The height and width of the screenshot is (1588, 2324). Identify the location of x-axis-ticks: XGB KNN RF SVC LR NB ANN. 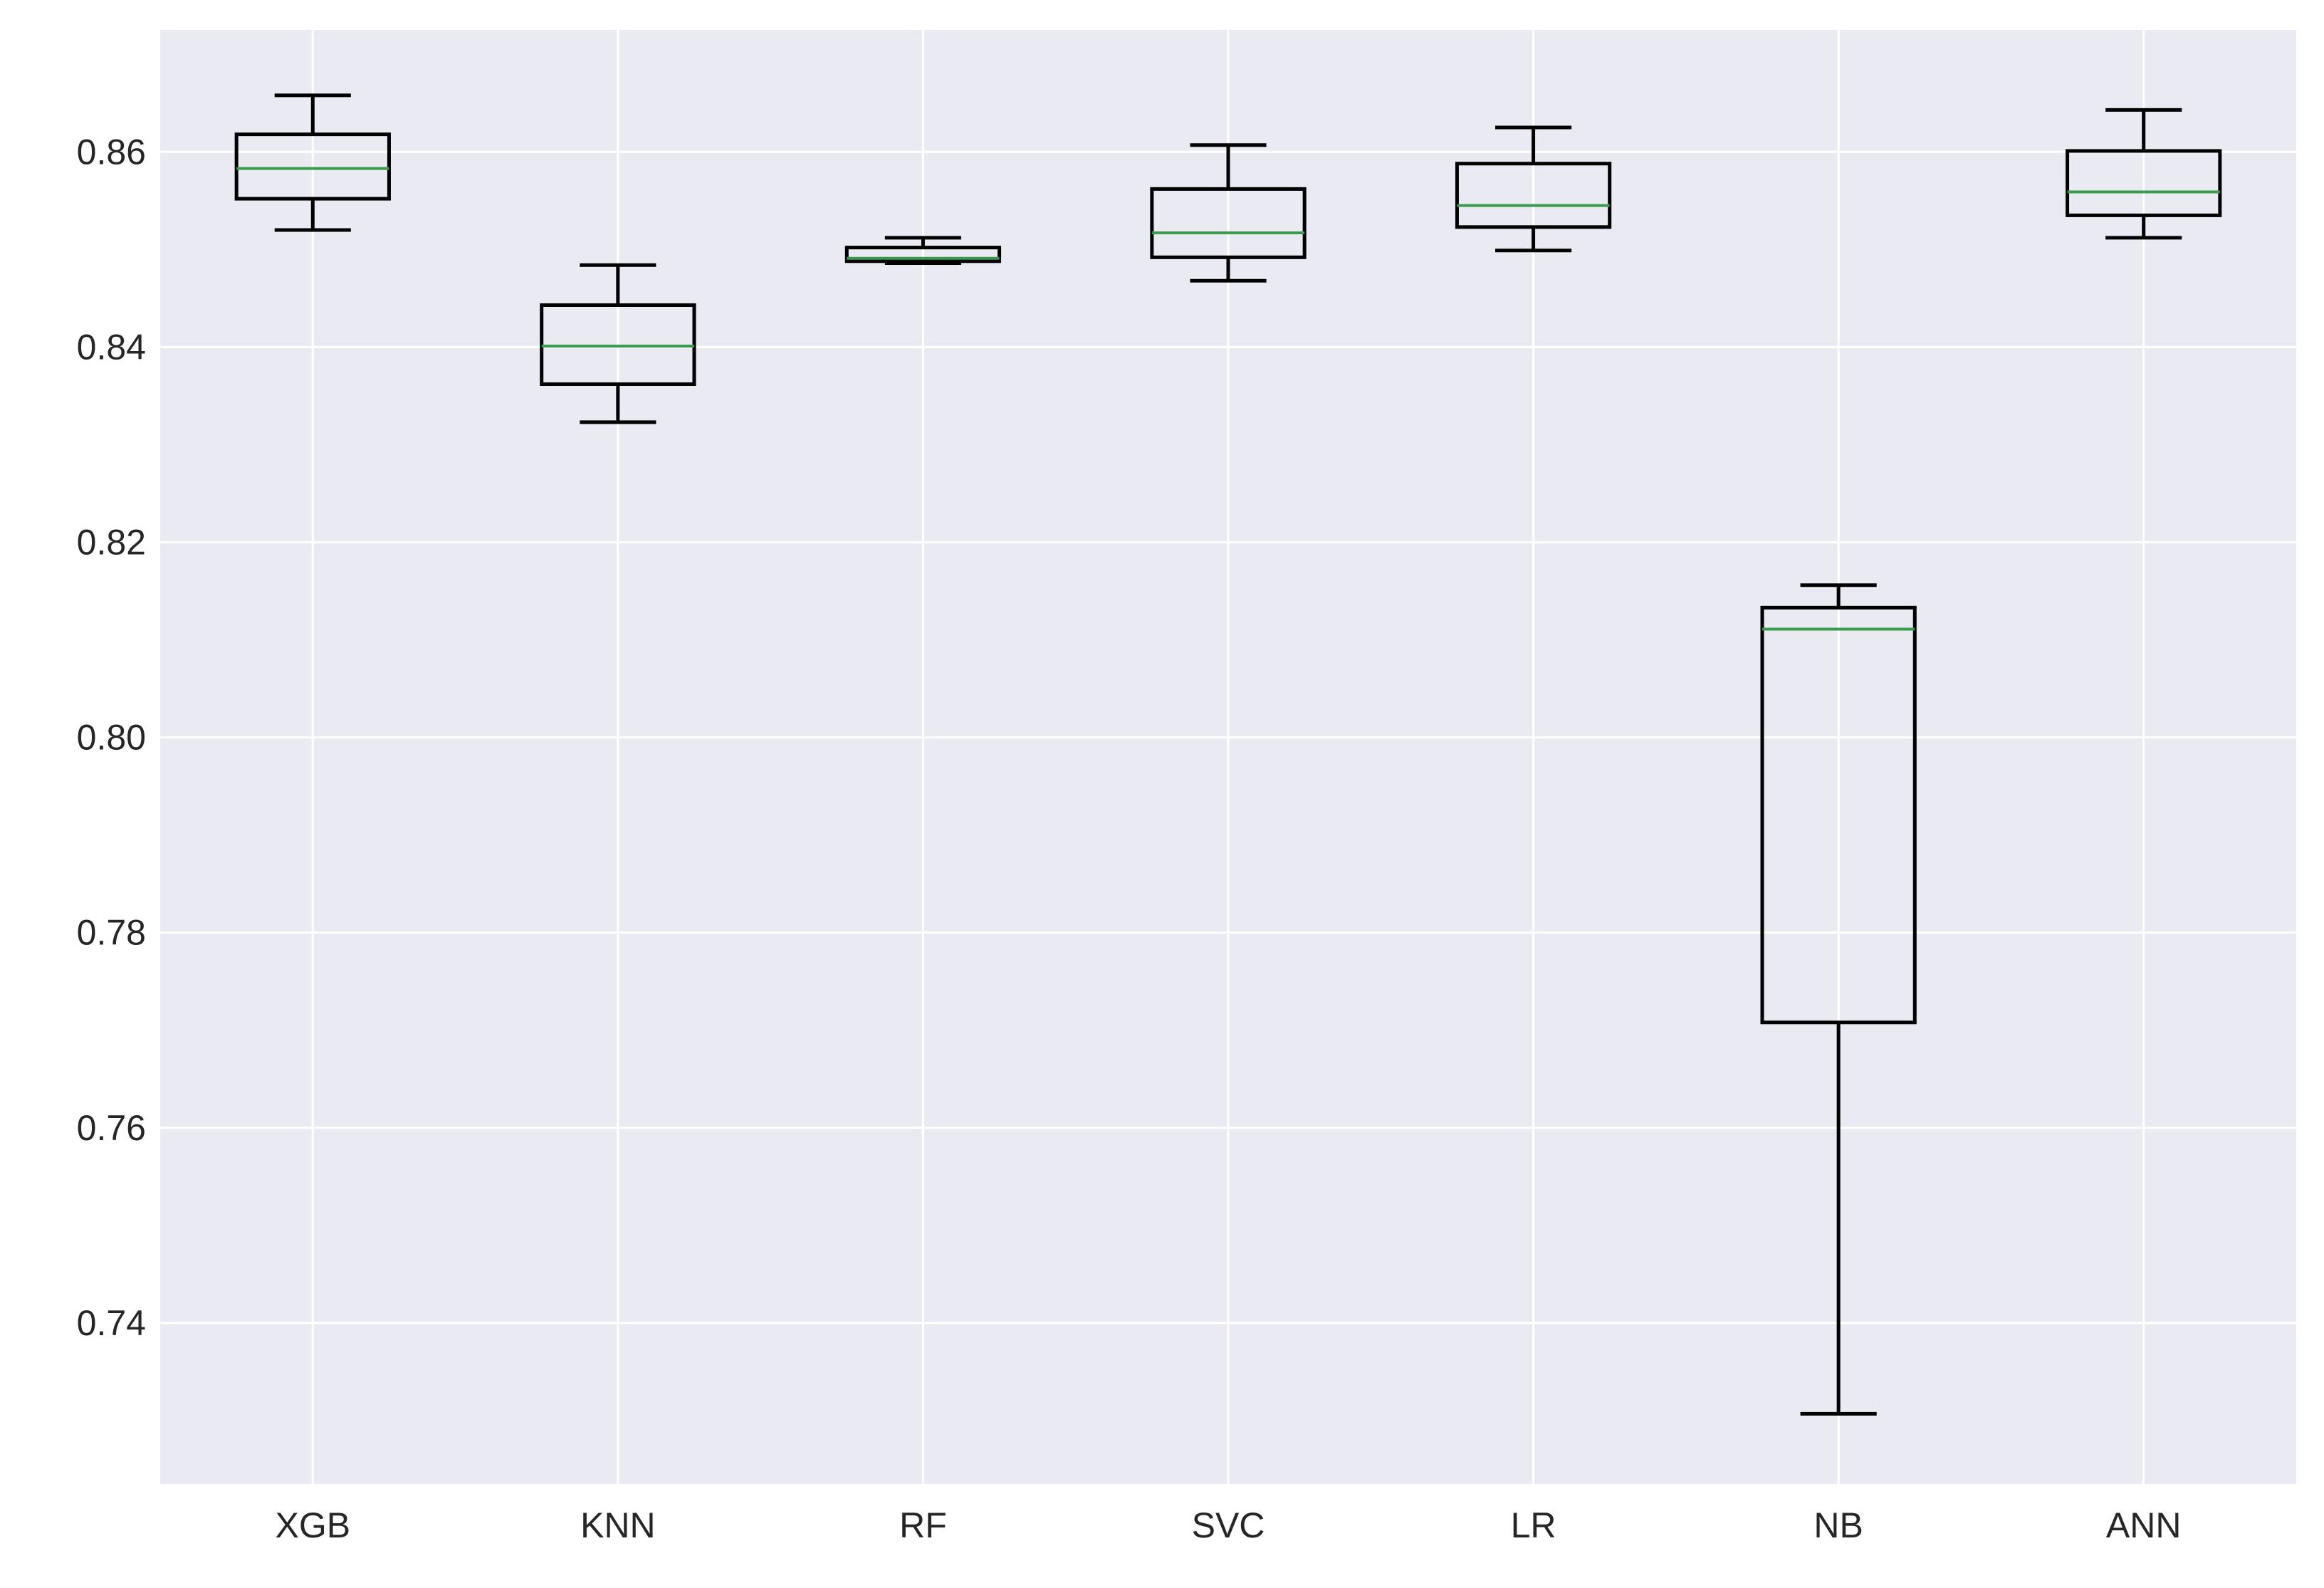
(1228, 1525).